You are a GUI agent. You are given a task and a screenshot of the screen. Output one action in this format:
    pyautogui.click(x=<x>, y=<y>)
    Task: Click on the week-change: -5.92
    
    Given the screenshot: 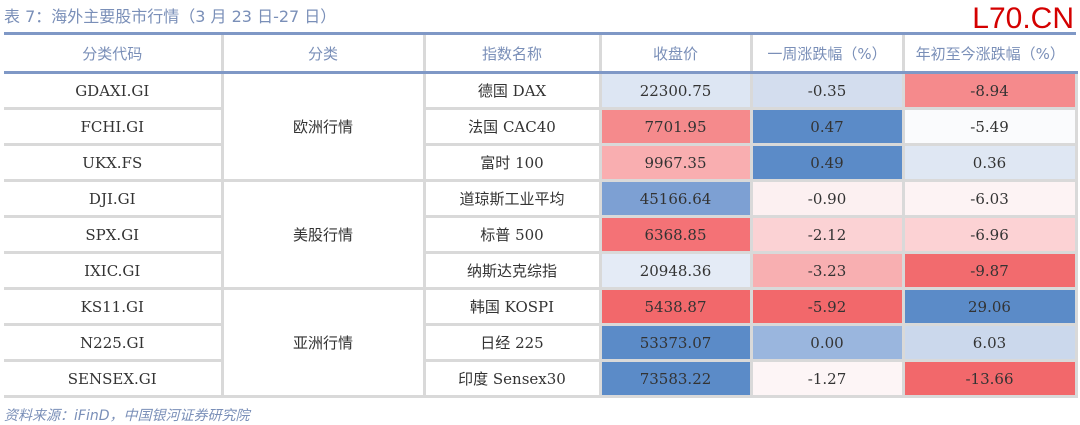 What is the action you would take?
    pyautogui.click(x=827, y=306)
    